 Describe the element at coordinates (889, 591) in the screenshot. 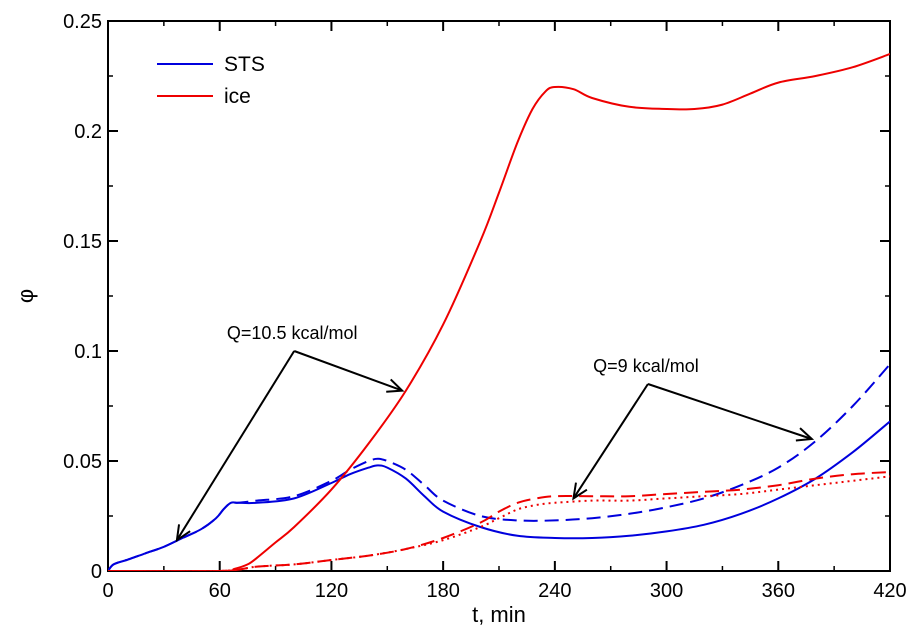

I see `x-tick-label: 420` at that location.